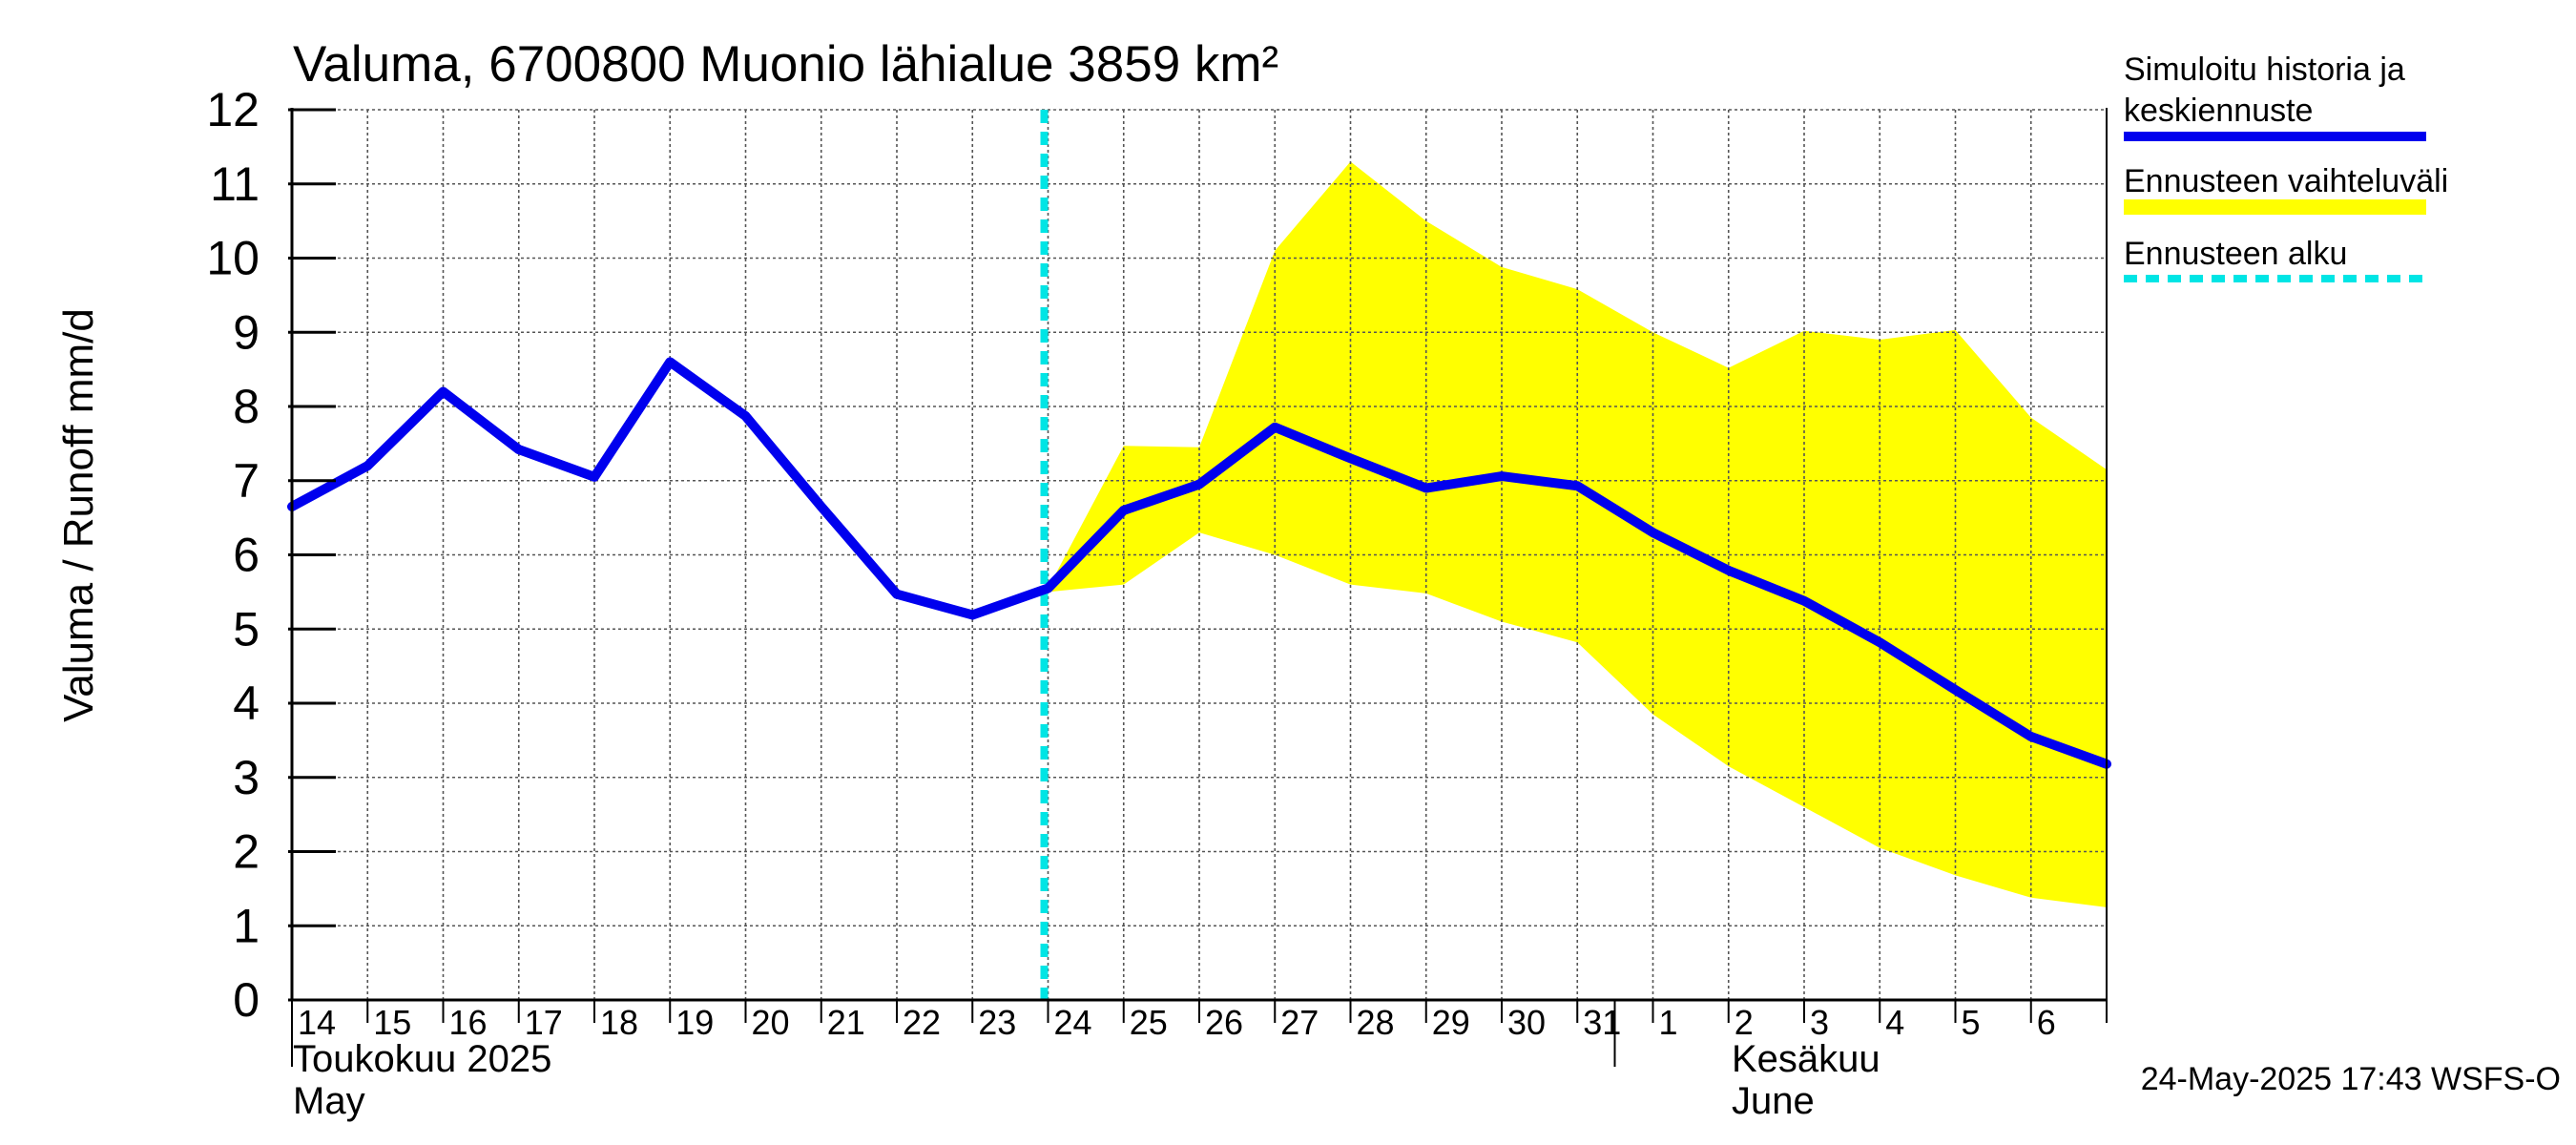 The image size is (2576, 1145). I want to click on chart-title: Valuma, 6700800 Muonio lähialue 3859 km², so click(785, 64).